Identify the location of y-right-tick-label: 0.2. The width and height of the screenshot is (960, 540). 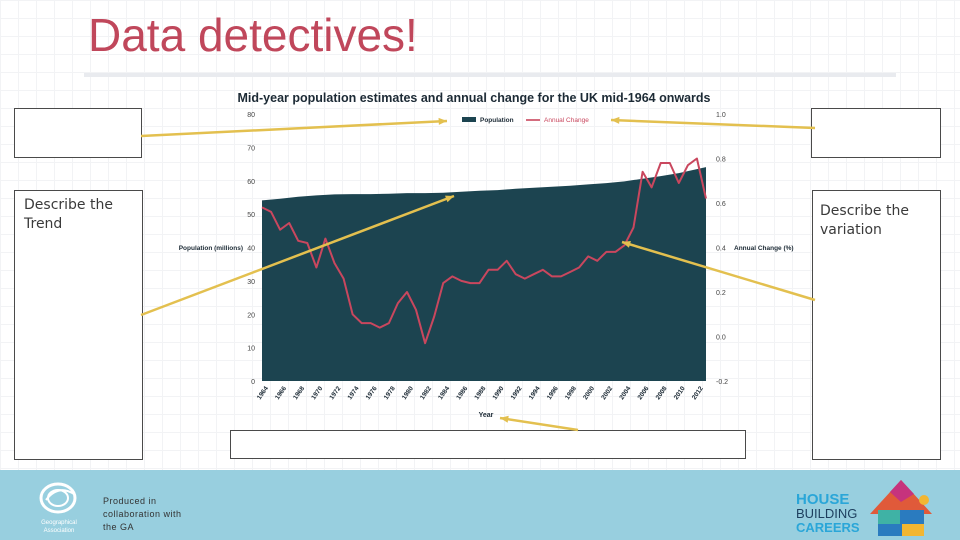
(721, 293).